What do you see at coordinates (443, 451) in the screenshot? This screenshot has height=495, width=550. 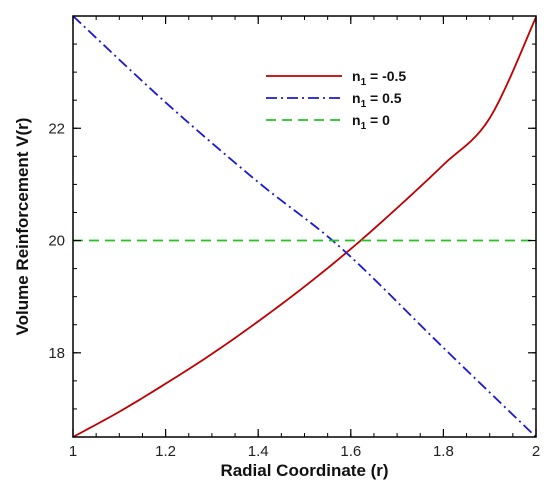 I see `x-tick-label: 1.8` at bounding box center [443, 451].